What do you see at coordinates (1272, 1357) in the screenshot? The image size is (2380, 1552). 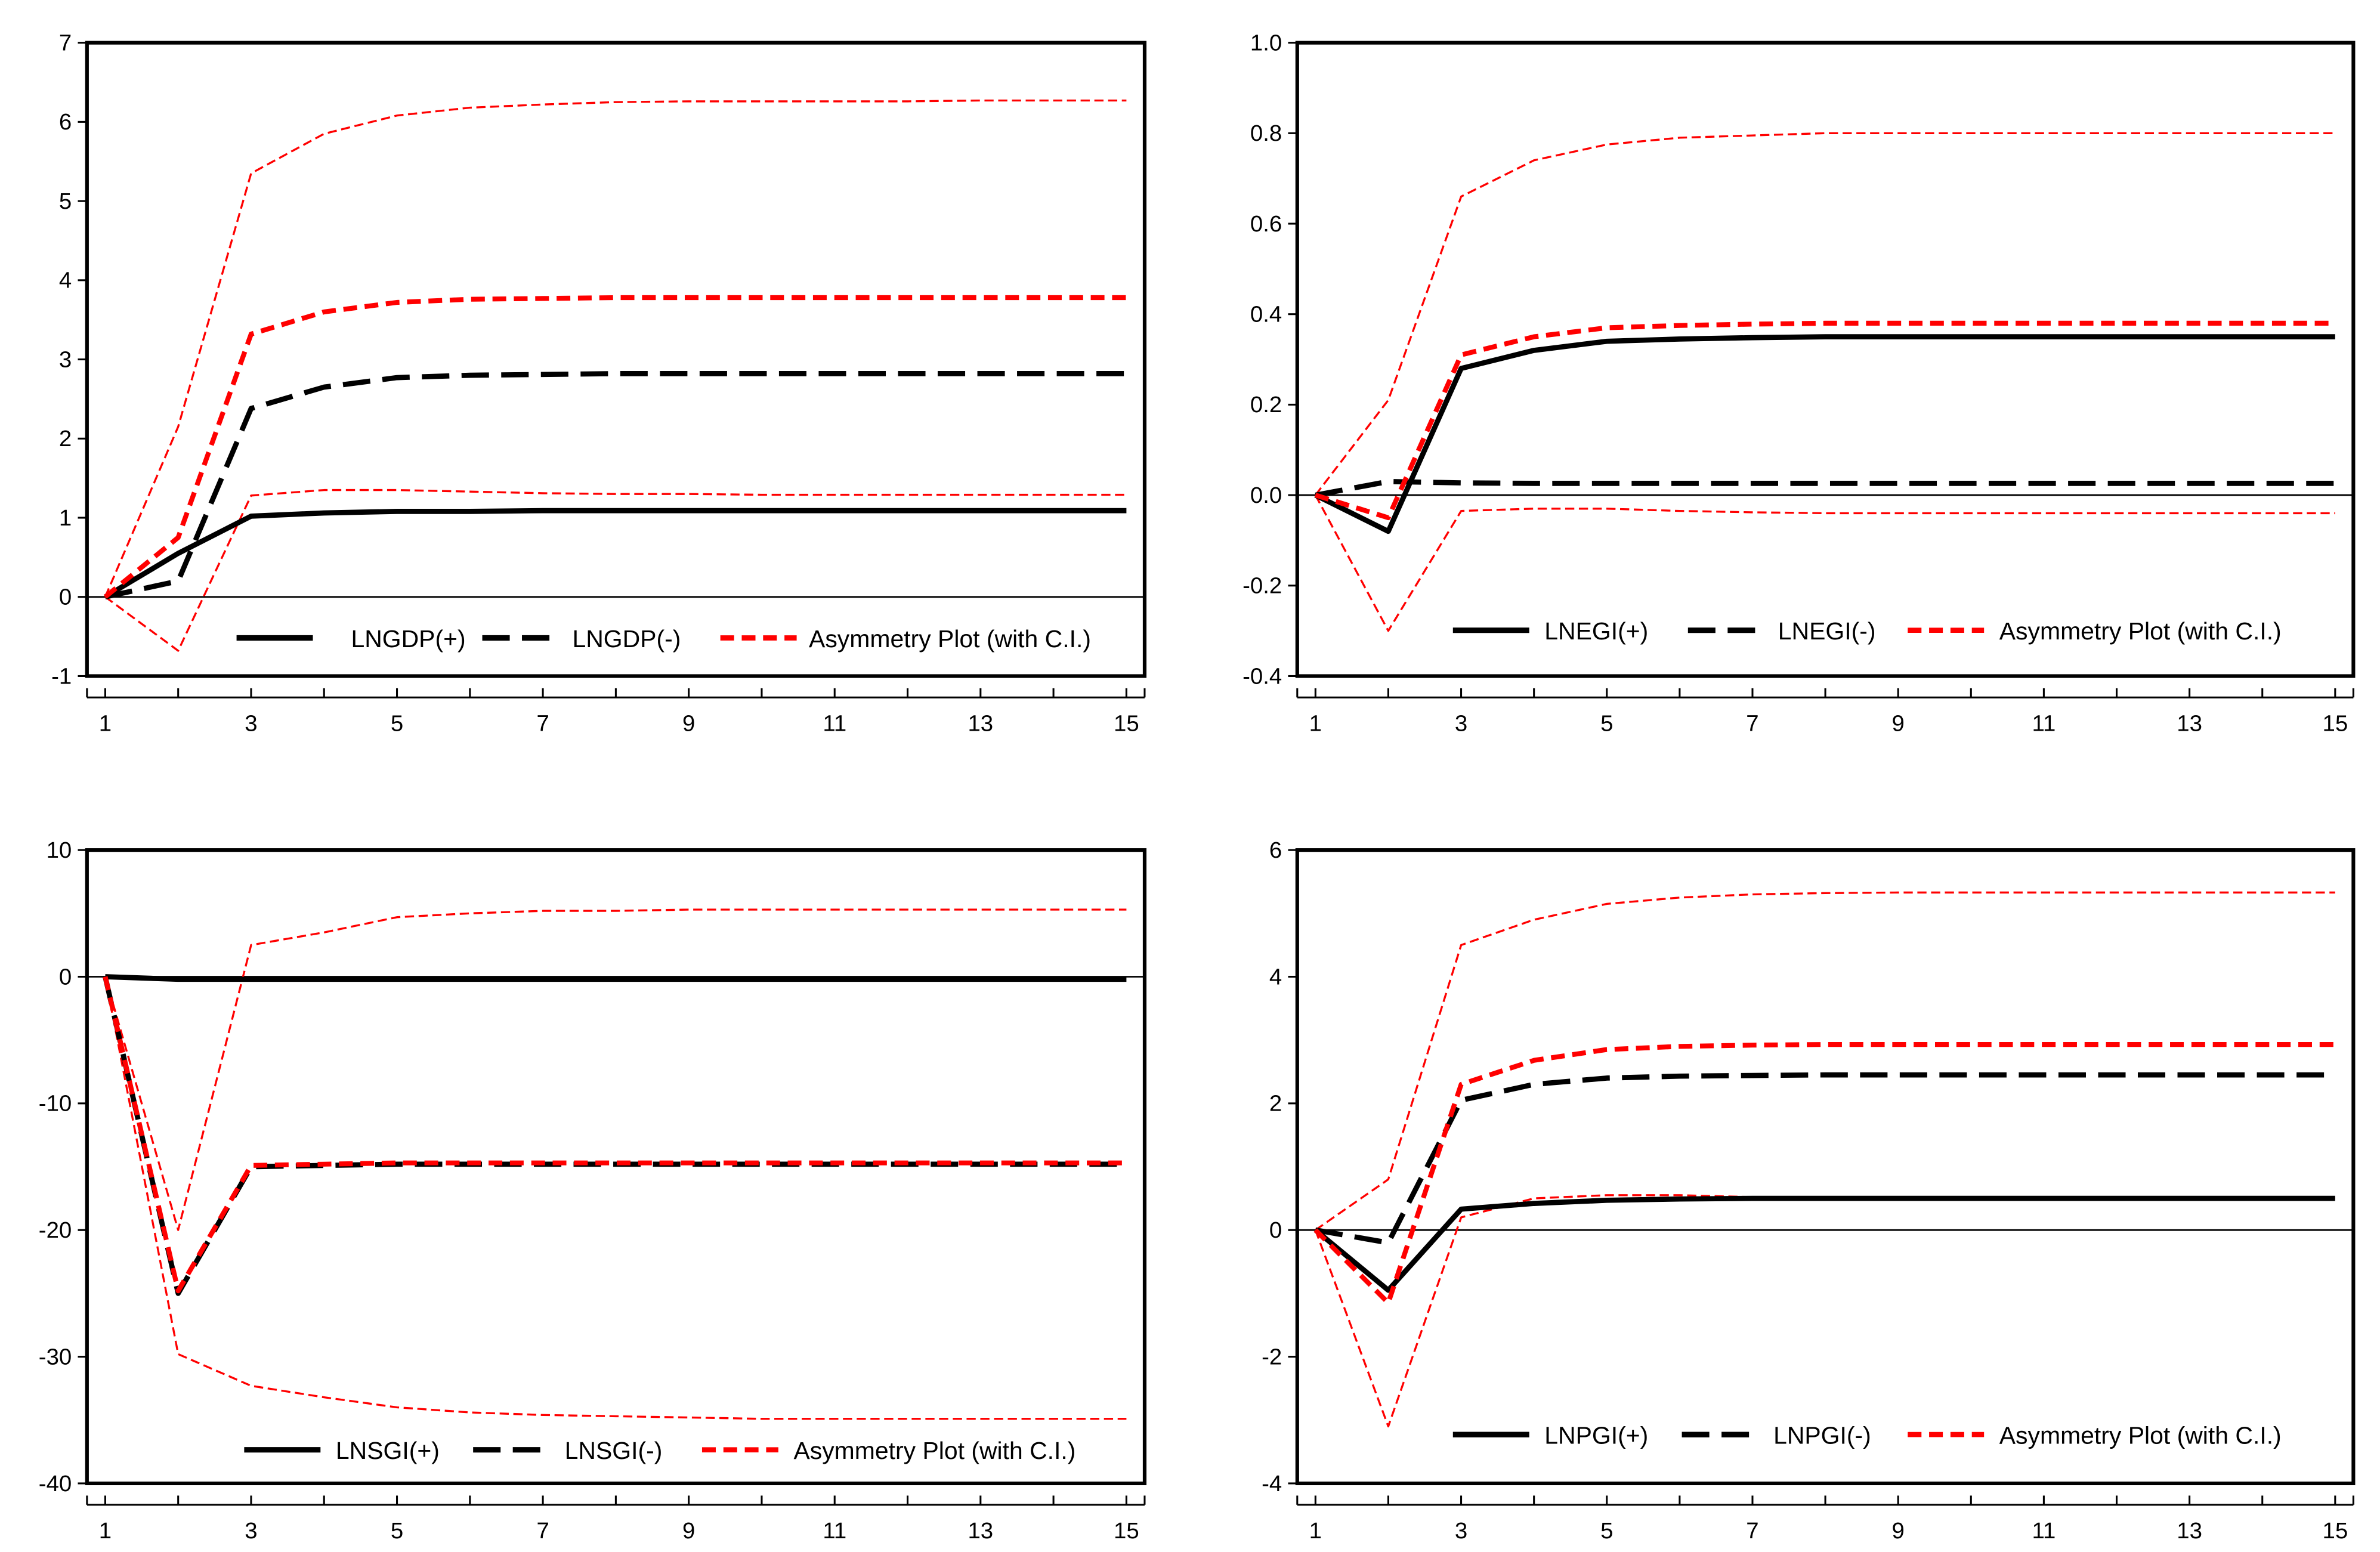 I see `y-tick-label: -2` at bounding box center [1272, 1357].